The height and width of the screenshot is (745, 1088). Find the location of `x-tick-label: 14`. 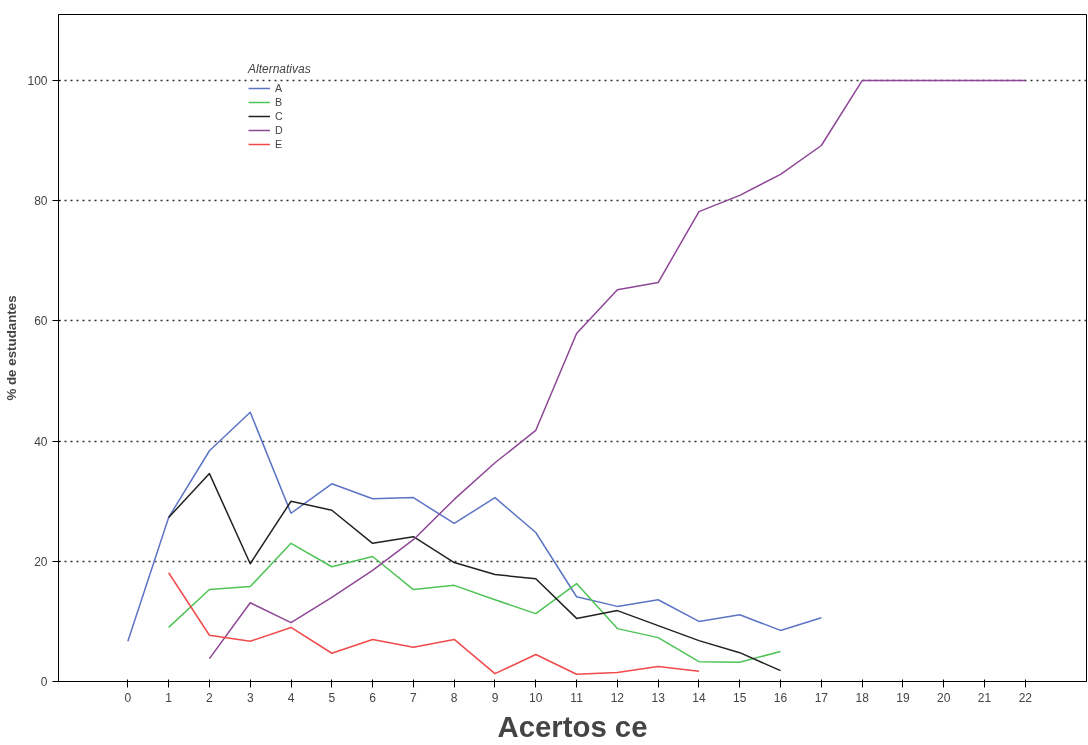

x-tick-label: 14 is located at coordinates (699, 697).